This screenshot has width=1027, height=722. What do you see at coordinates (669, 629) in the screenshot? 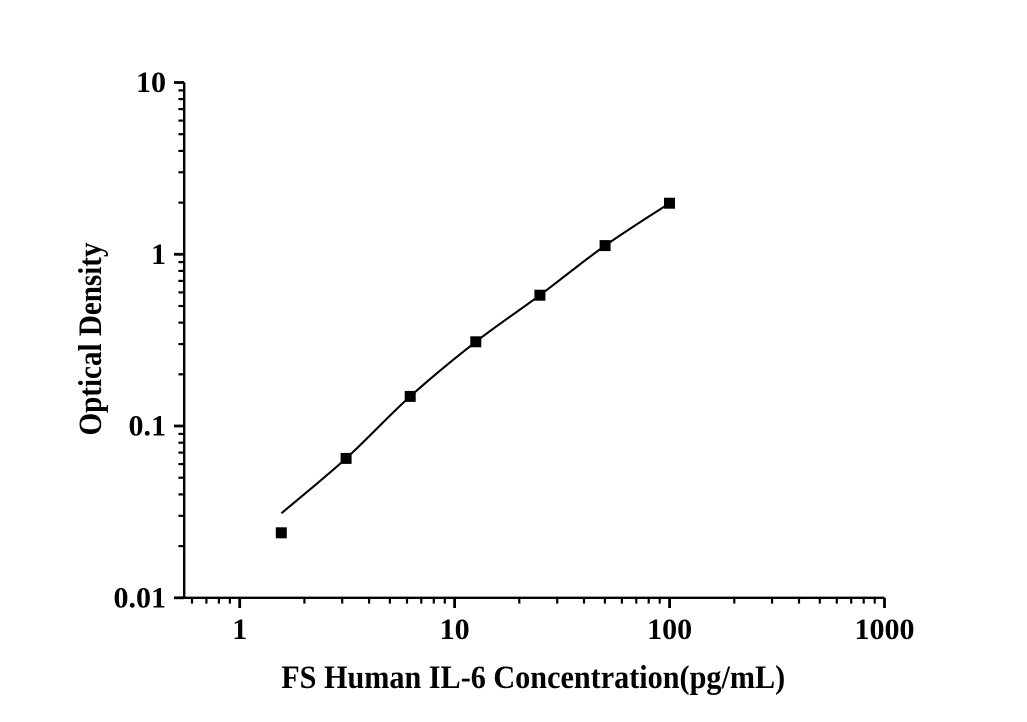
I see `svg-text: 100` at bounding box center [669, 629].